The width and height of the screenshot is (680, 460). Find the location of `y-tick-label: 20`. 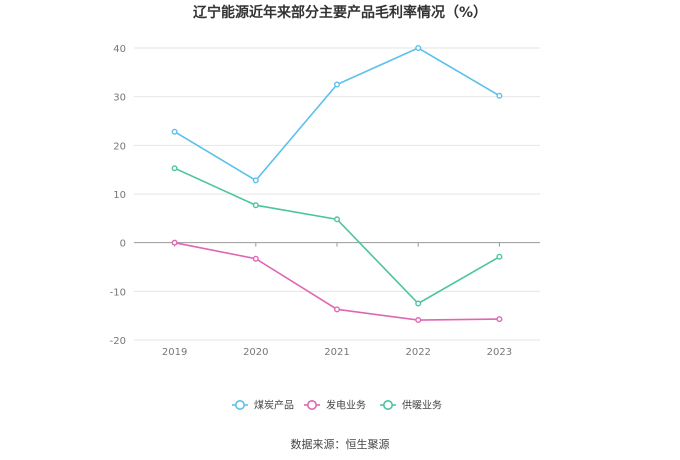

y-tick-label: 20 is located at coordinates (119, 146).